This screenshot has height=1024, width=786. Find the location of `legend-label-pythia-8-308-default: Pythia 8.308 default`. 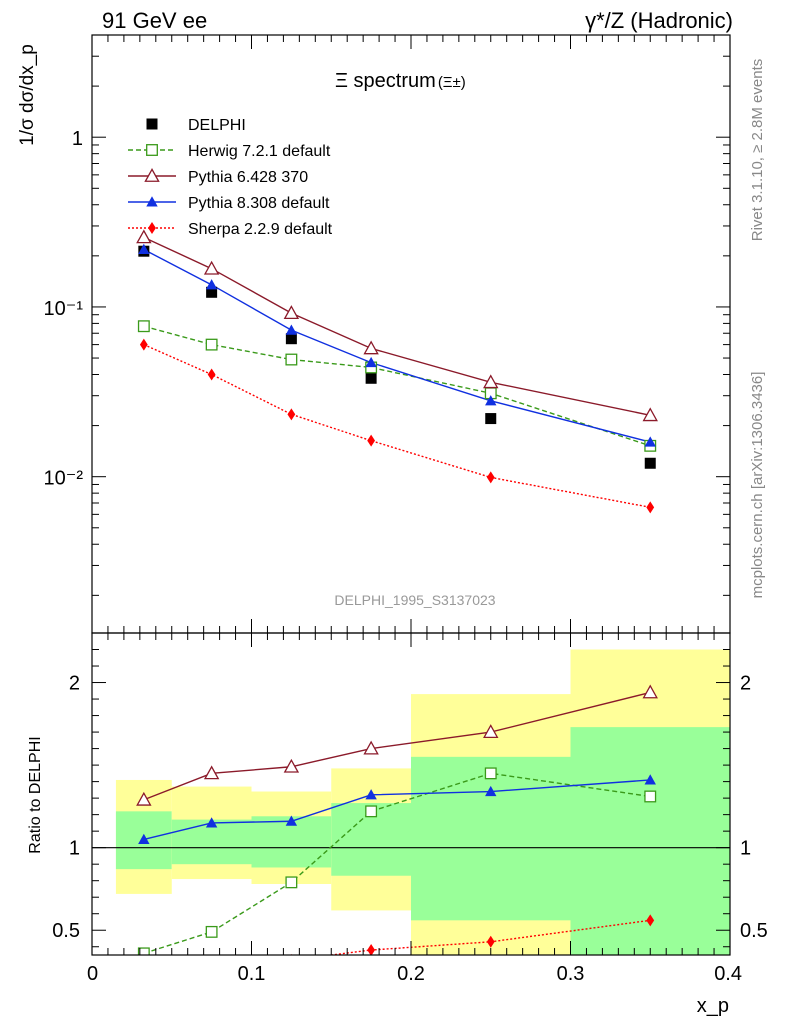

legend-label-pythia-8-308-default: Pythia 8.308 default is located at coordinates (259, 203).